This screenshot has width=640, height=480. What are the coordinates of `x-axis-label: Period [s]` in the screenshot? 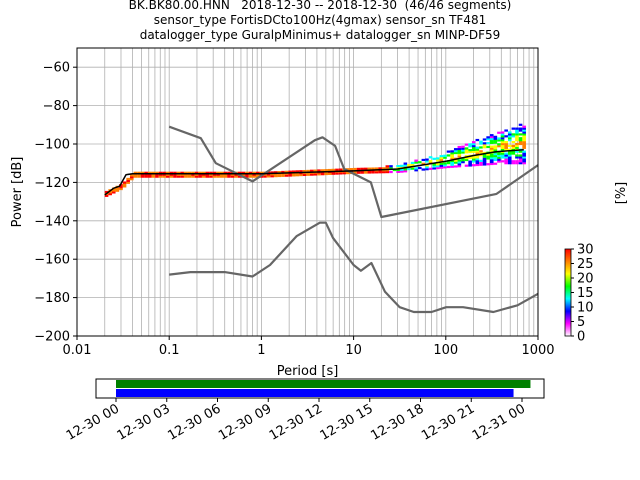 It's located at (308, 371).